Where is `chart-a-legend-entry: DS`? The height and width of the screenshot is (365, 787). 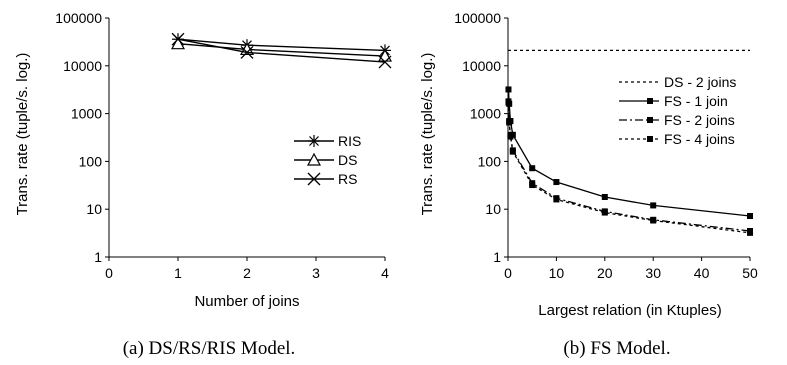 chart-a-legend-entry: DS is located at coordinates (325, 160).